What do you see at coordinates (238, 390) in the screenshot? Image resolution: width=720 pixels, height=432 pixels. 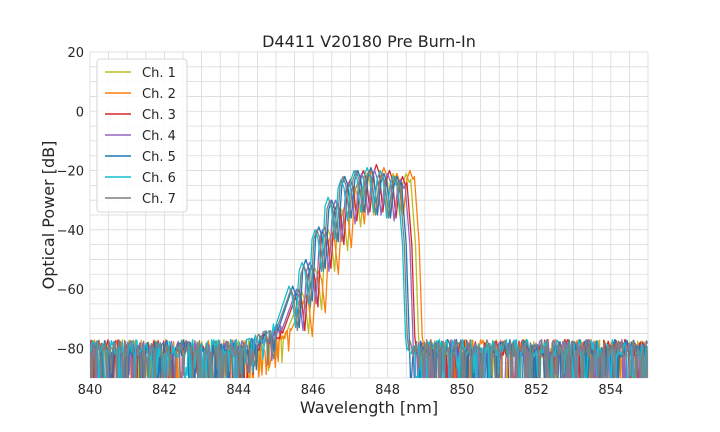 I see `x-tick-label: 844` at bounding box center [238, 390].